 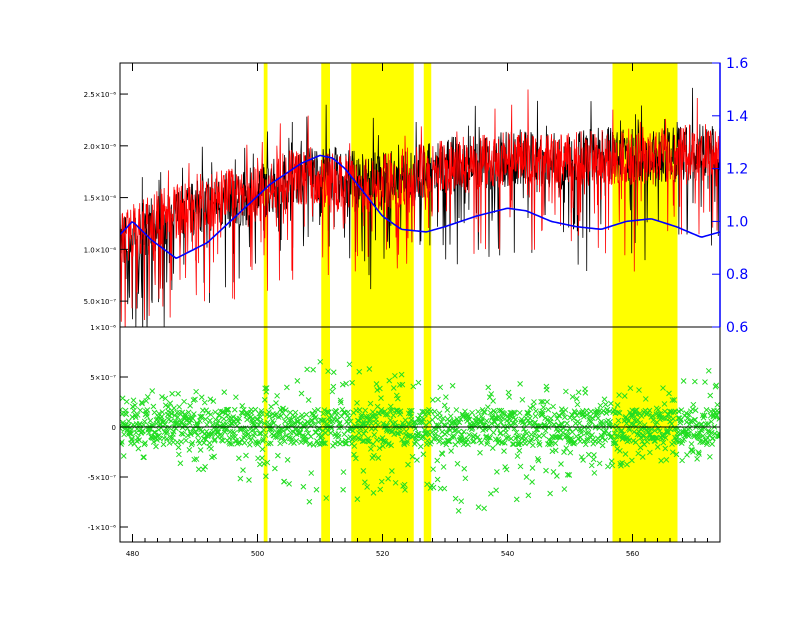 What do you see at coordinates (420, 207) in the screenshot?
I see `continuum-ratio-line` at bounding box center [420, 207].